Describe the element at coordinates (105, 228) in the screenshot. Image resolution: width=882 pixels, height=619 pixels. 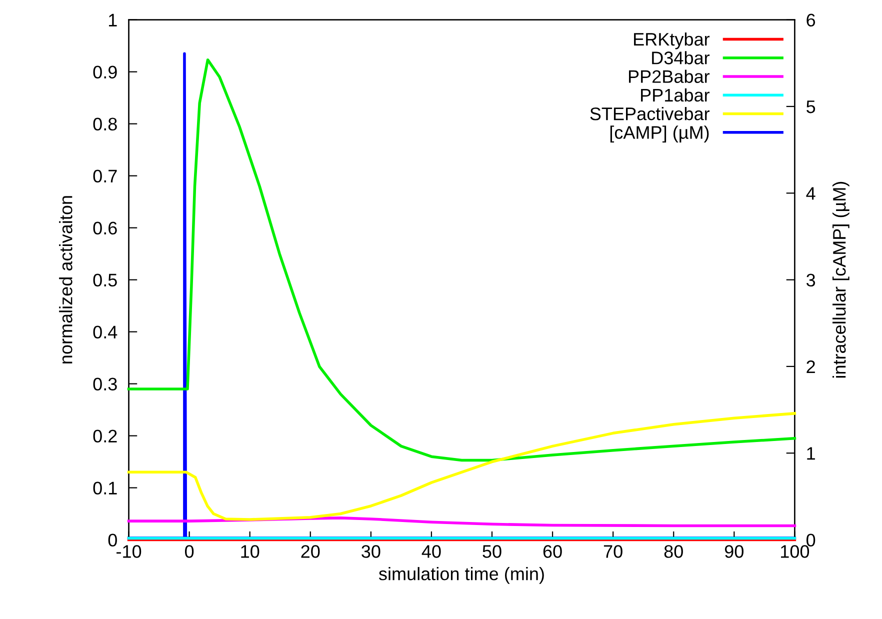
I see `y-tick-label: 0.6` at that location.